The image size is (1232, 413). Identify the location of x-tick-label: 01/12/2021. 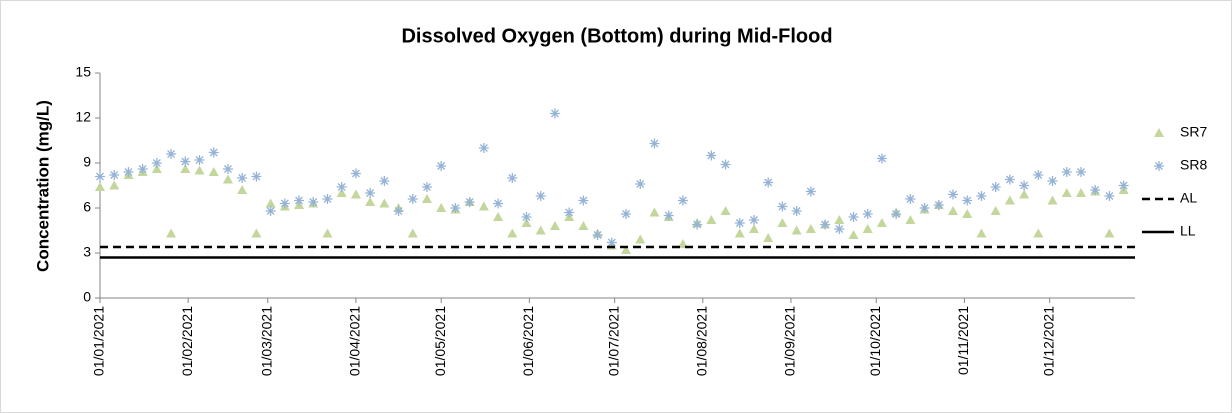
(1048, 341).